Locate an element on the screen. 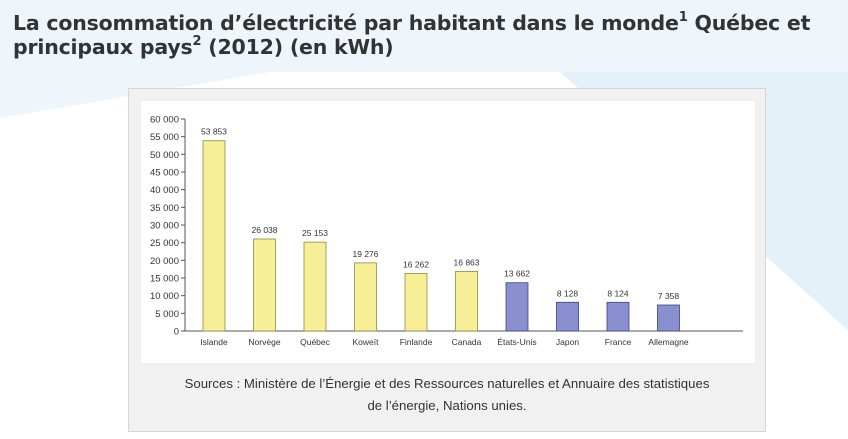 Image resolution: width=848 pixels, height=439 pixels. y-tick-label: 10 000 is located at coordinates (164, 296).